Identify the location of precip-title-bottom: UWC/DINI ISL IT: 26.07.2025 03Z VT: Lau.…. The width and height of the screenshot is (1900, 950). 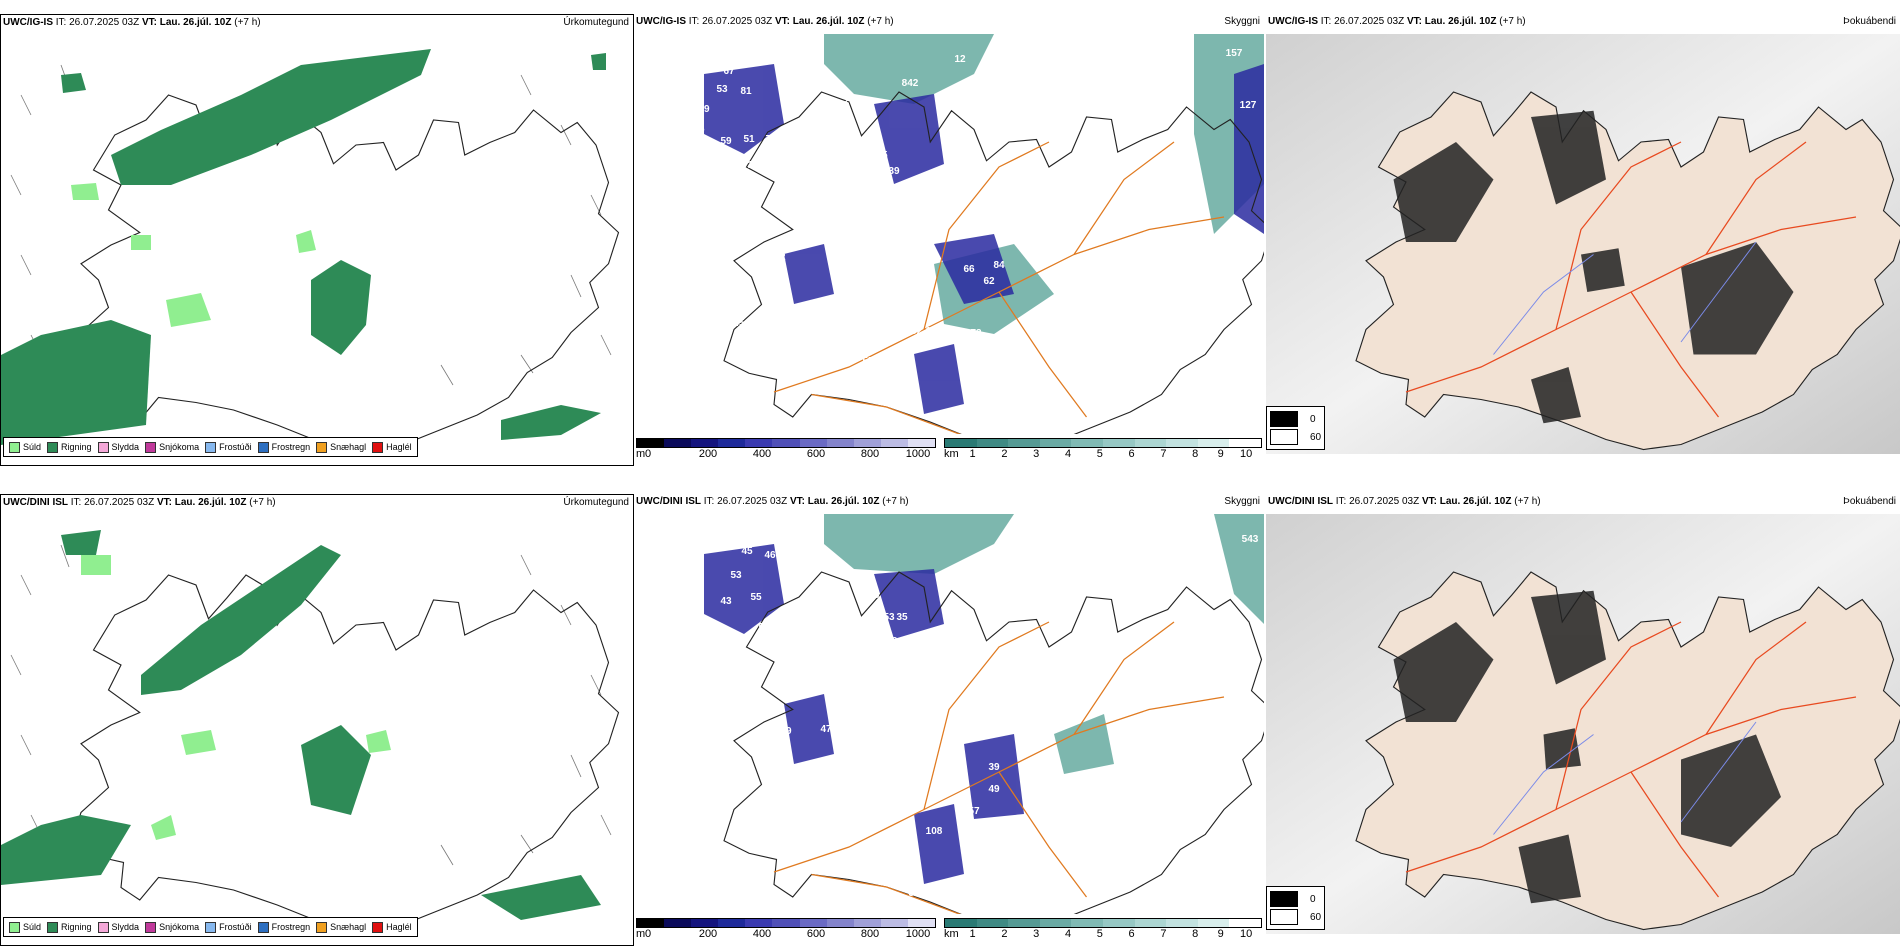
(139, 502).